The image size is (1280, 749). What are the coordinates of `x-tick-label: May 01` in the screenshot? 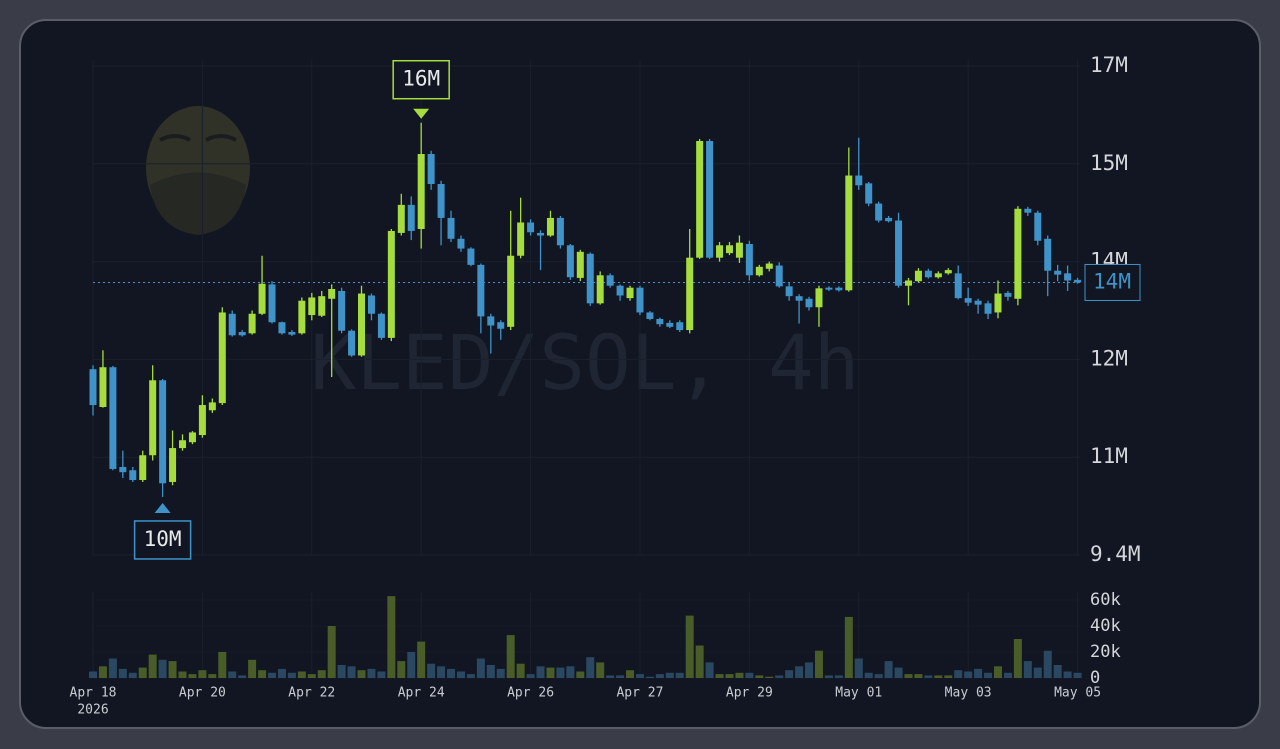 It's located at (858, 693).